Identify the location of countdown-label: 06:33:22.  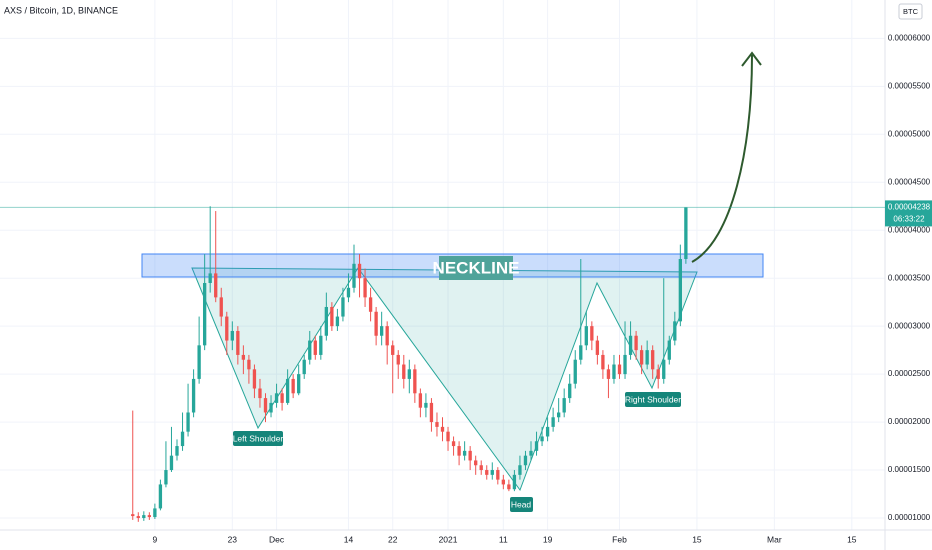
(909, 219).